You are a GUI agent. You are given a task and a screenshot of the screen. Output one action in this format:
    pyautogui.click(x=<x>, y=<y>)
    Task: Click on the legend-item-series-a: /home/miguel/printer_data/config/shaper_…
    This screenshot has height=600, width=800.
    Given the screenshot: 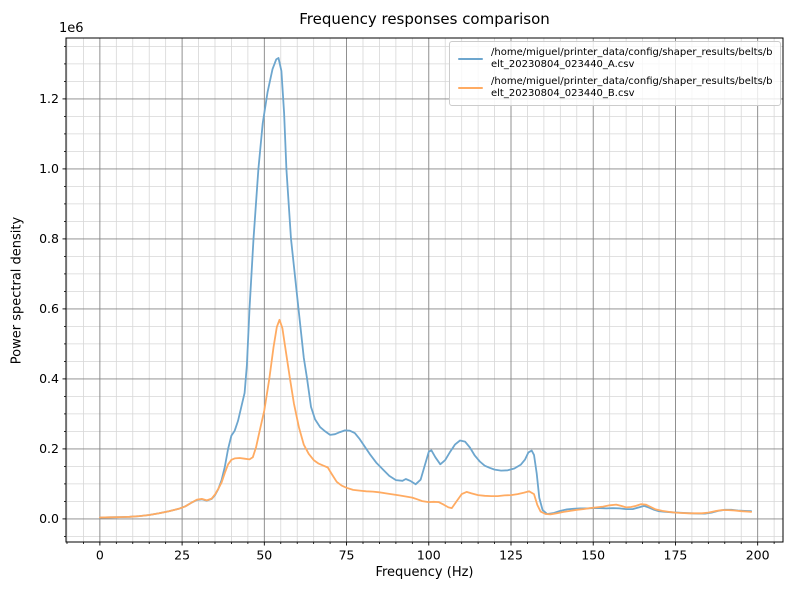 What is the action you would take?
    pyautogui.click(x=616, y=59)
    